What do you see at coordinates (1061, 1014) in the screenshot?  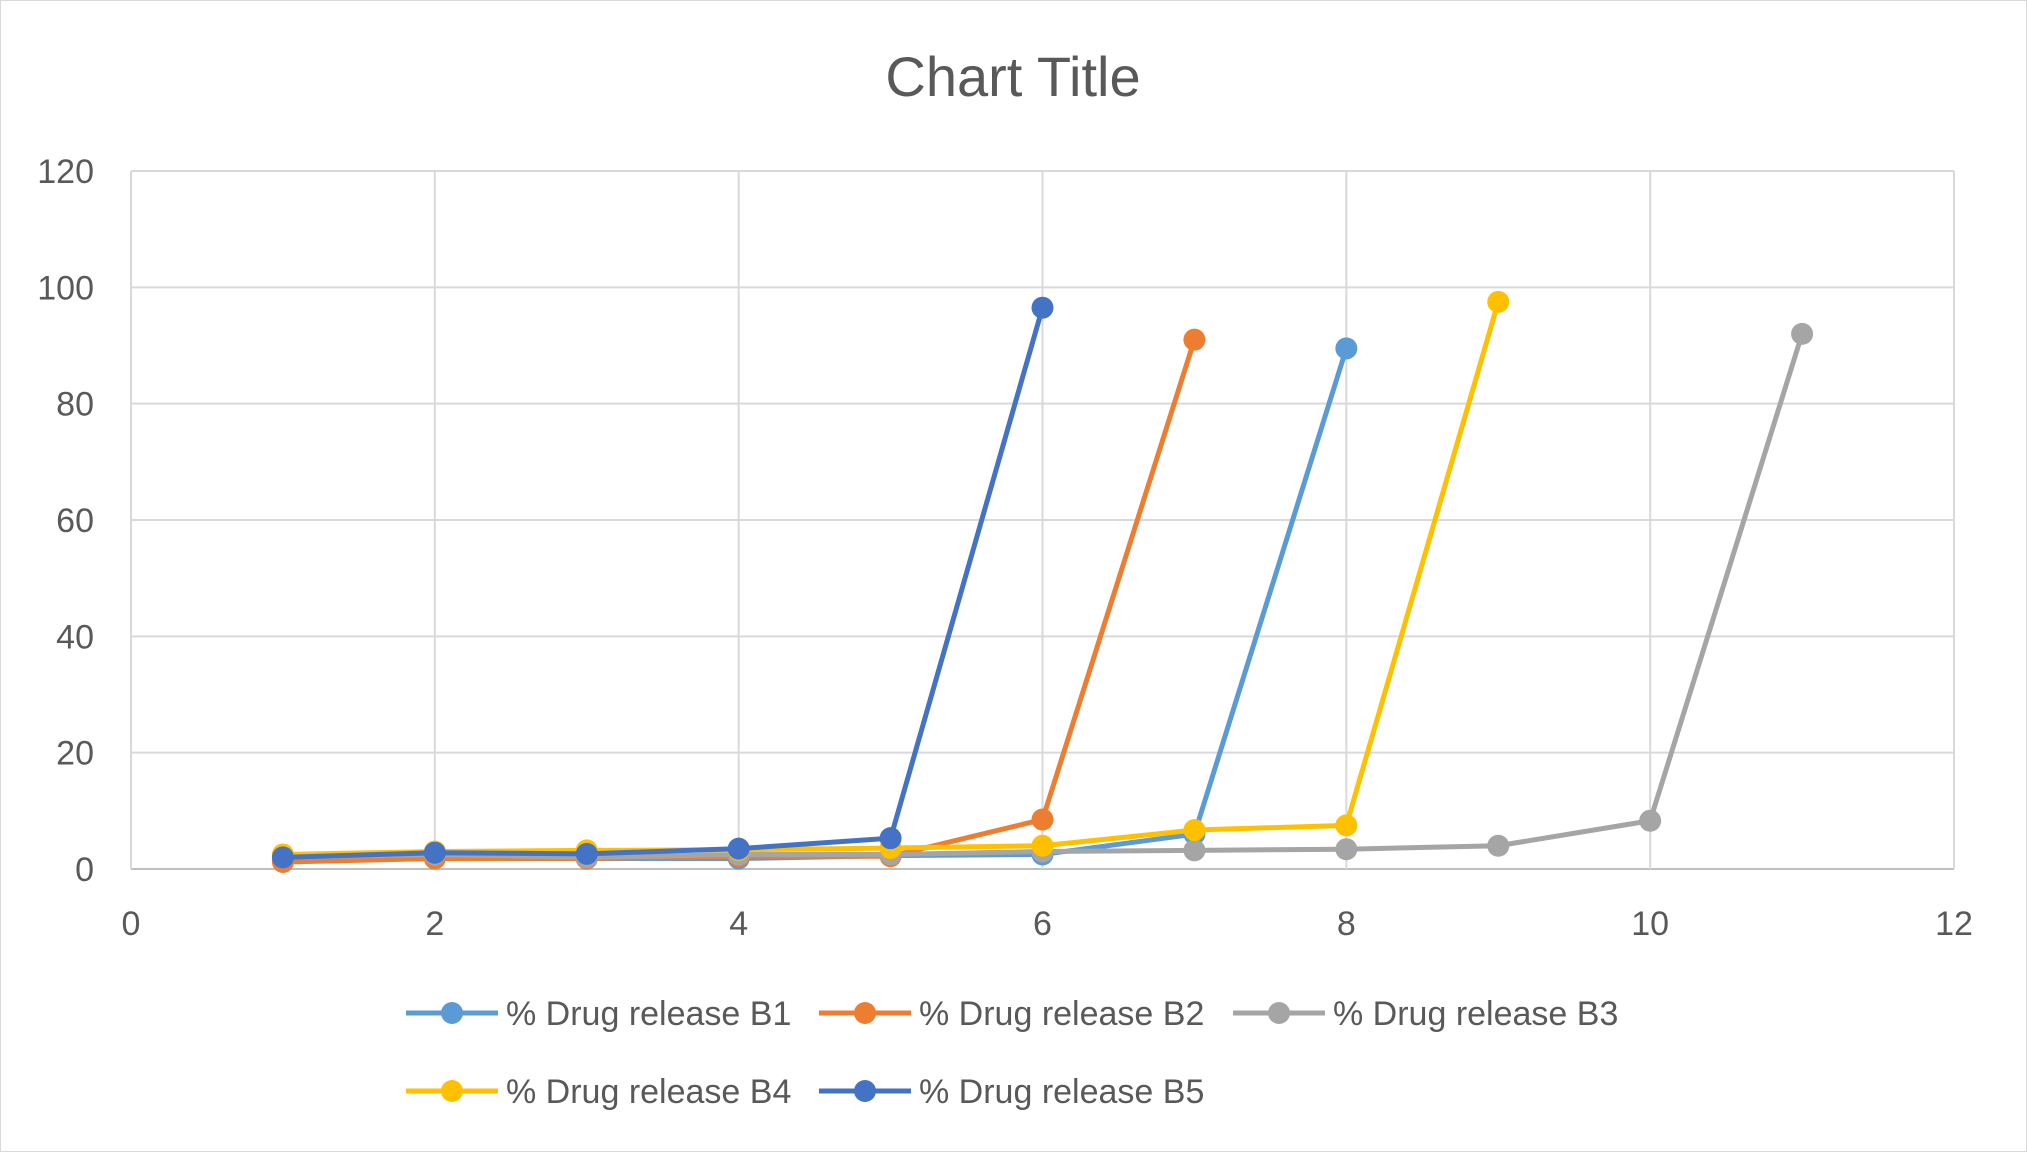 I see `legend-label: % Drug release B2` at bounding box center [1061, 1014].